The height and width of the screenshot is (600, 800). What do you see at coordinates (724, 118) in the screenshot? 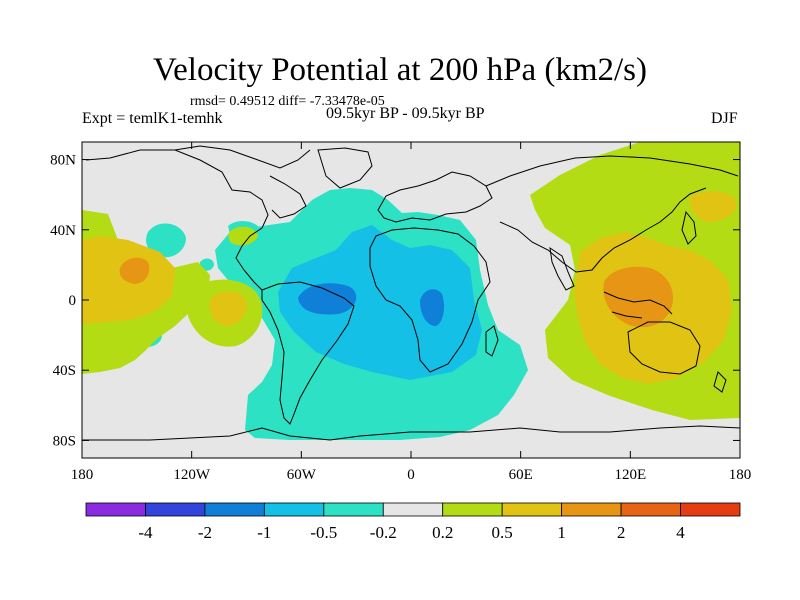
I see `season-label: DJF` at bounding box center [724, 118].